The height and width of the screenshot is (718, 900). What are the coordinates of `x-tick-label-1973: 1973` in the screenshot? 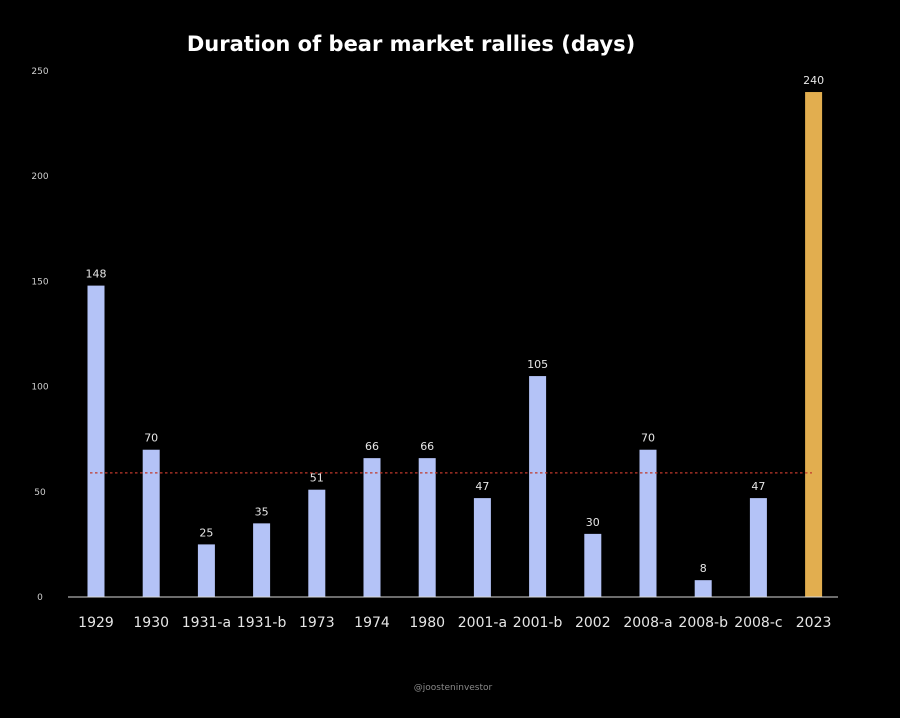 It's located at (317, 623).